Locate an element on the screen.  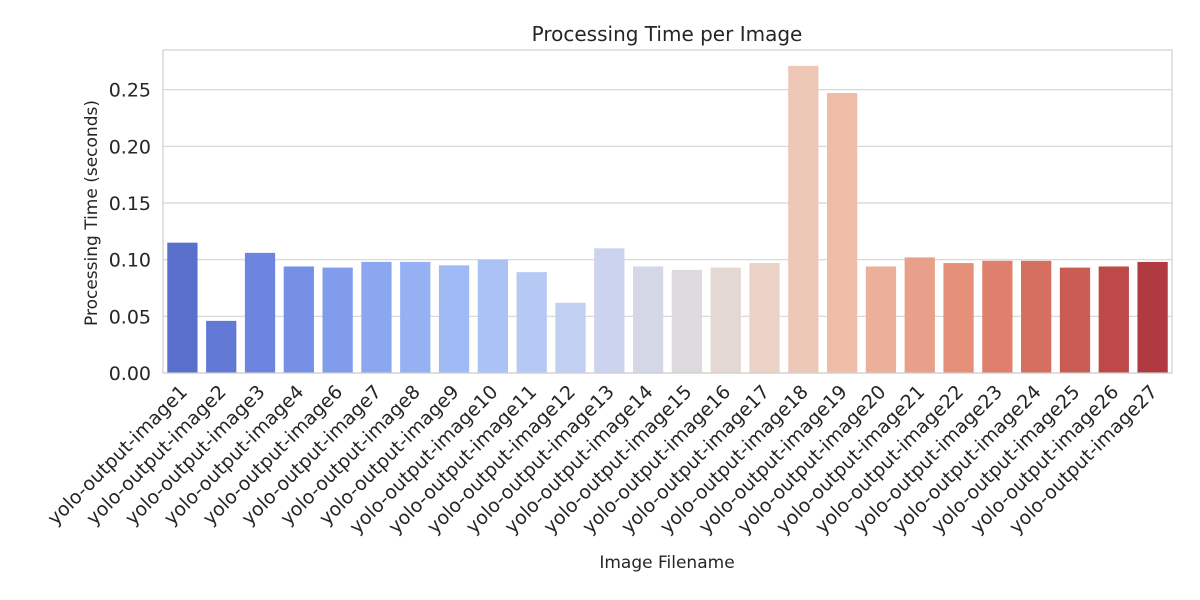
y-tick-label: 0.25 is located at coordinates (130, 91).